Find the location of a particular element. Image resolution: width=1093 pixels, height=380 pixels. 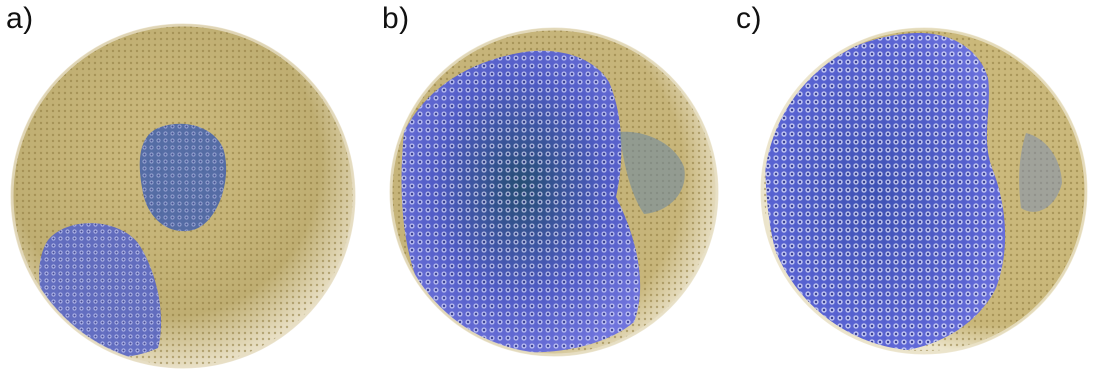

panel-label-a: a) is located at coordinates (20, 18).